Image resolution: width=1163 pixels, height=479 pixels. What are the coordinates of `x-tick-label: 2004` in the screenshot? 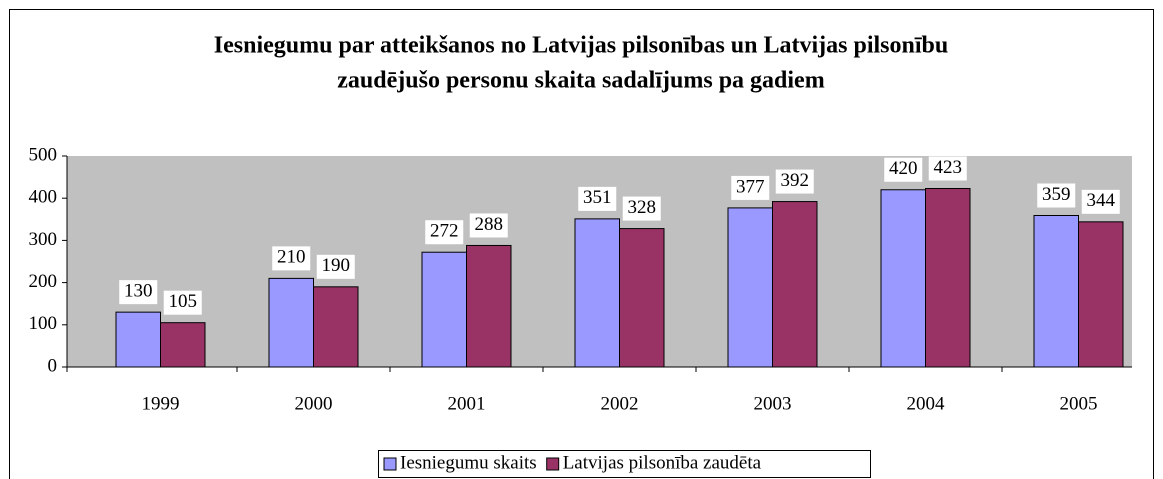 It's located at (926, 403).